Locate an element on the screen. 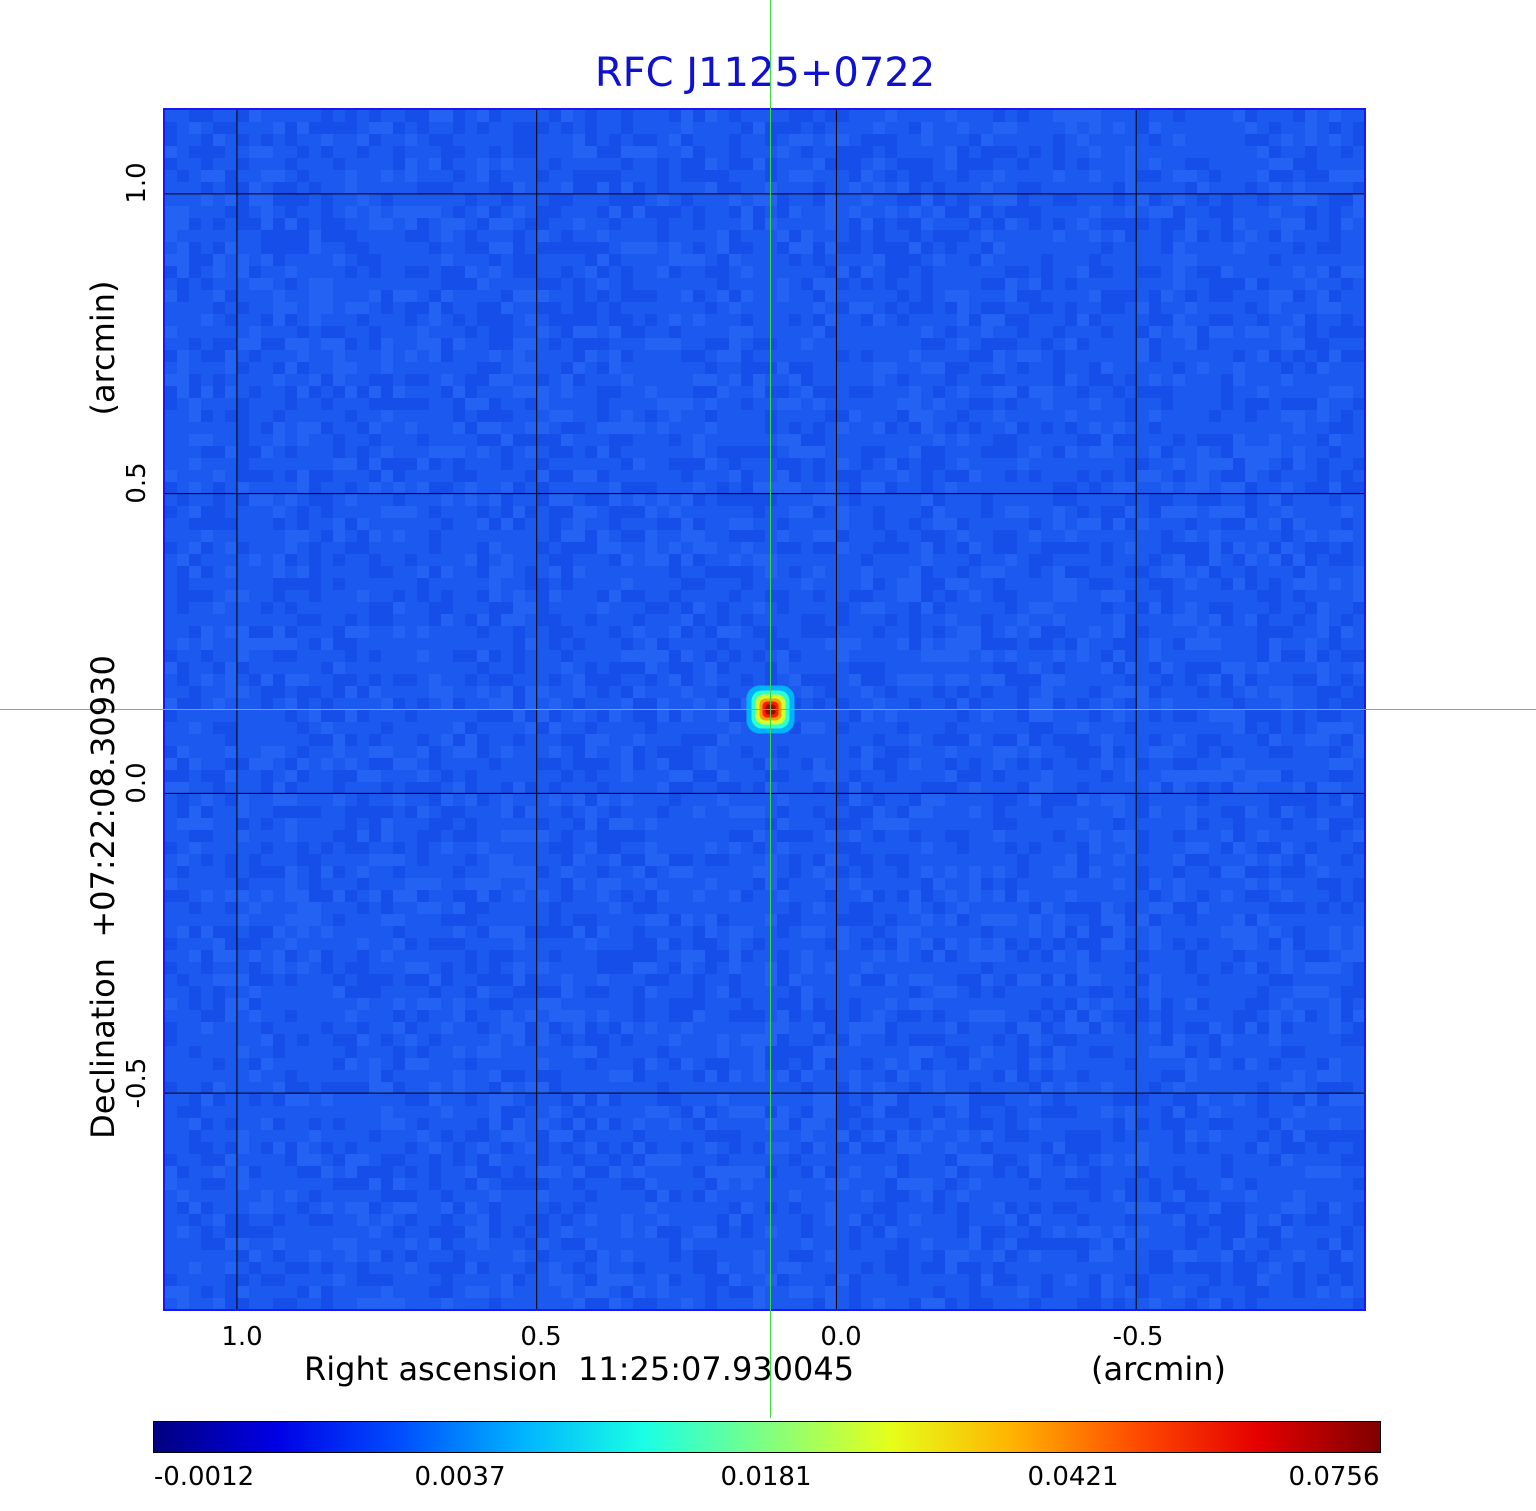 This screenshot has height=1511, width=1536. chart-title: RFC J1125+0722 is located at coordinates (765, 73).